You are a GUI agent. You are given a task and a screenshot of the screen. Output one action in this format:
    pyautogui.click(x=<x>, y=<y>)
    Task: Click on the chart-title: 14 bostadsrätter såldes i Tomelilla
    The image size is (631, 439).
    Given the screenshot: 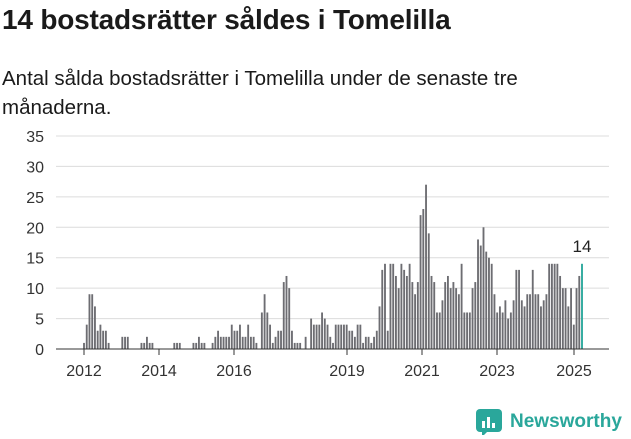 What is the action you would take?
    pyautogui.click(x=226, y=19)
    